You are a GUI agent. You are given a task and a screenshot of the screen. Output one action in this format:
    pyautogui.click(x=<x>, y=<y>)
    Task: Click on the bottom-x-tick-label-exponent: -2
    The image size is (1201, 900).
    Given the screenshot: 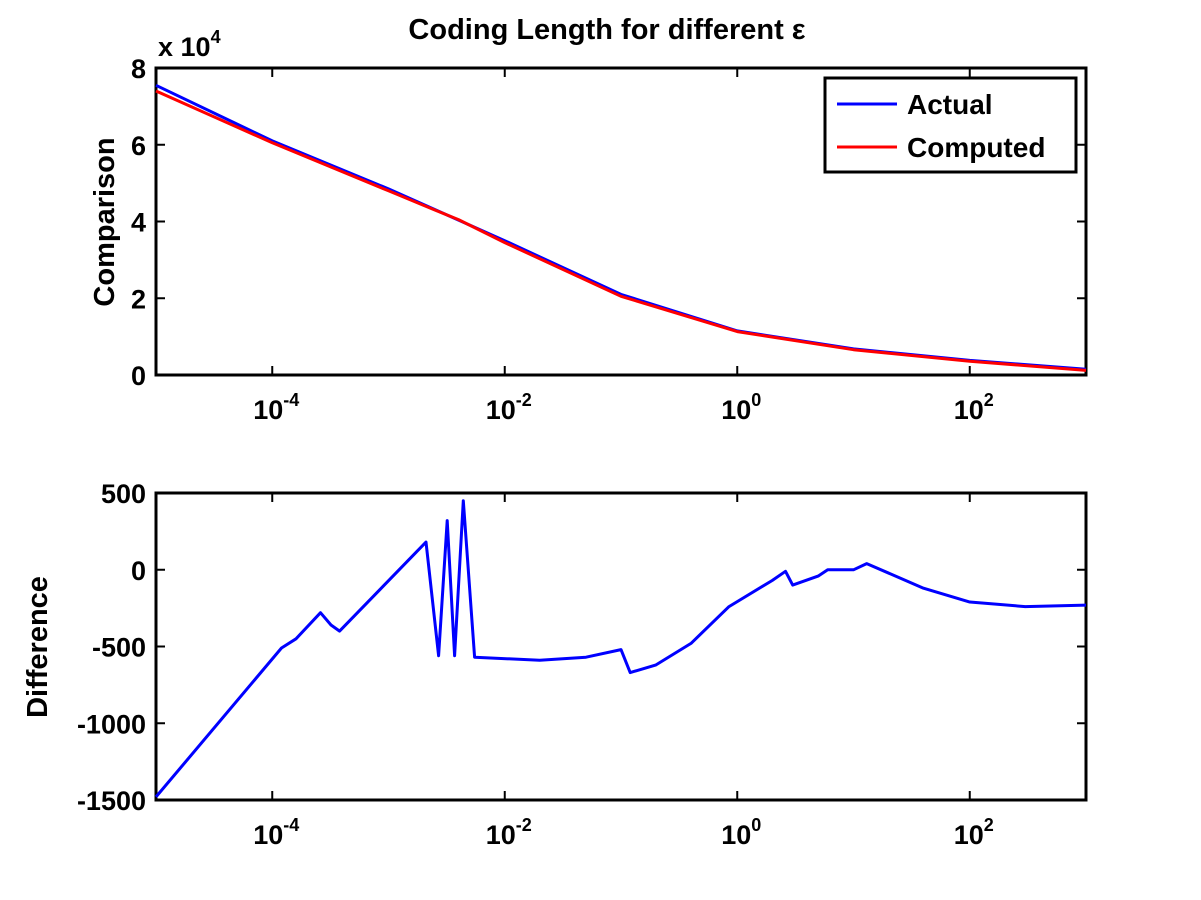 What is the action you would take?
    pyautogui.click(x=524, y=825)
    